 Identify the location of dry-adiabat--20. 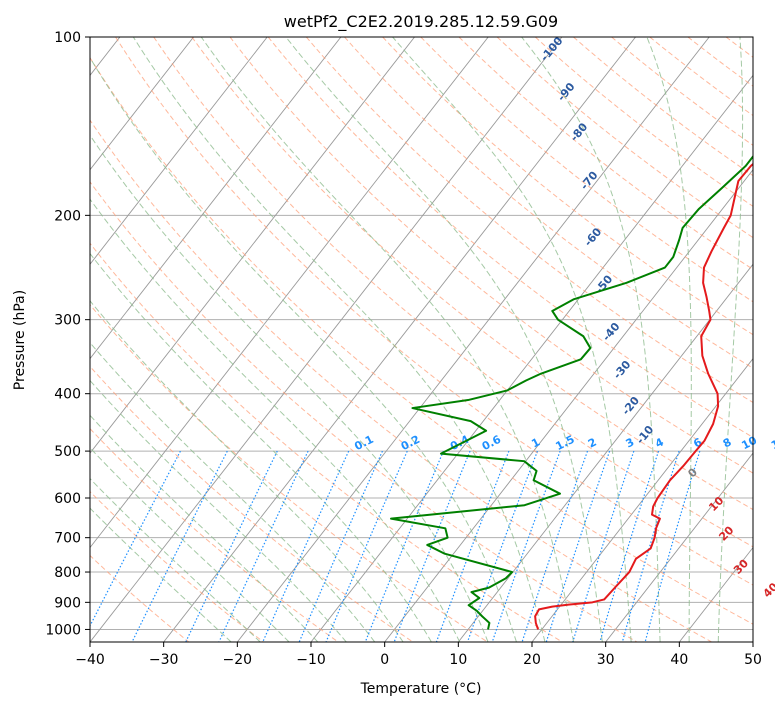
(177, 566).